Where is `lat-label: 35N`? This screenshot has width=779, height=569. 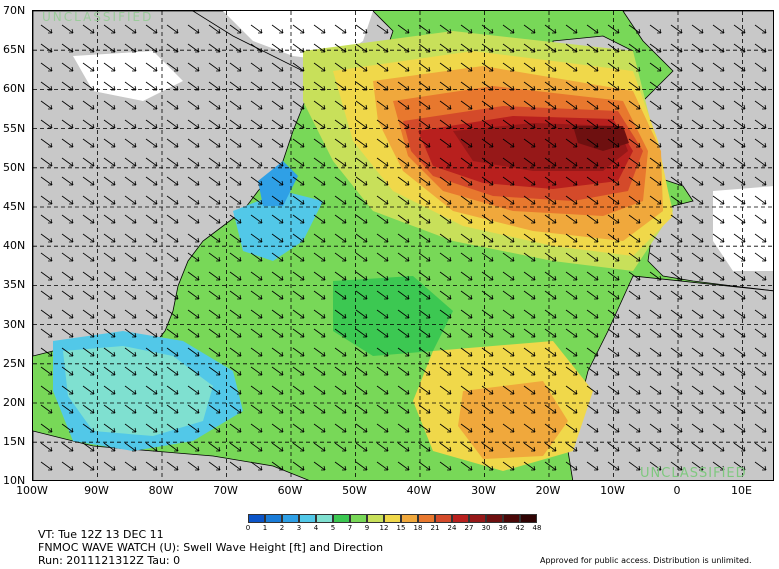
lat-label: 35N is located at coordinates (14, 285).